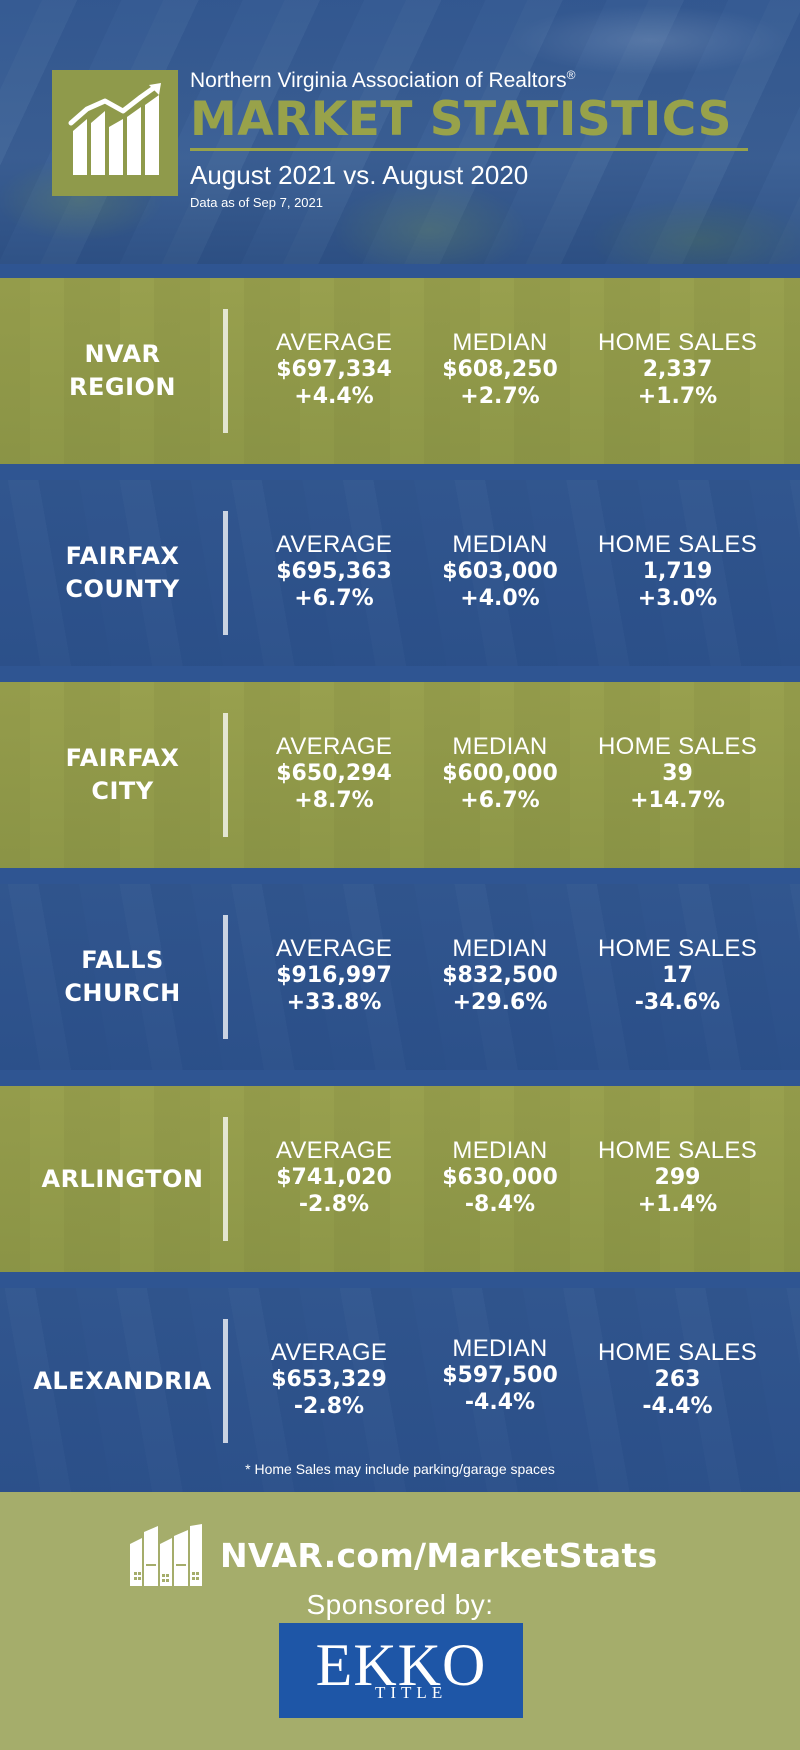 The width and height of the screenshot is (800, 1750). Describe the element at coordinates (122, 572) in the screenshot. I see `region-name: FAIRFAX COUNTY` at that location.